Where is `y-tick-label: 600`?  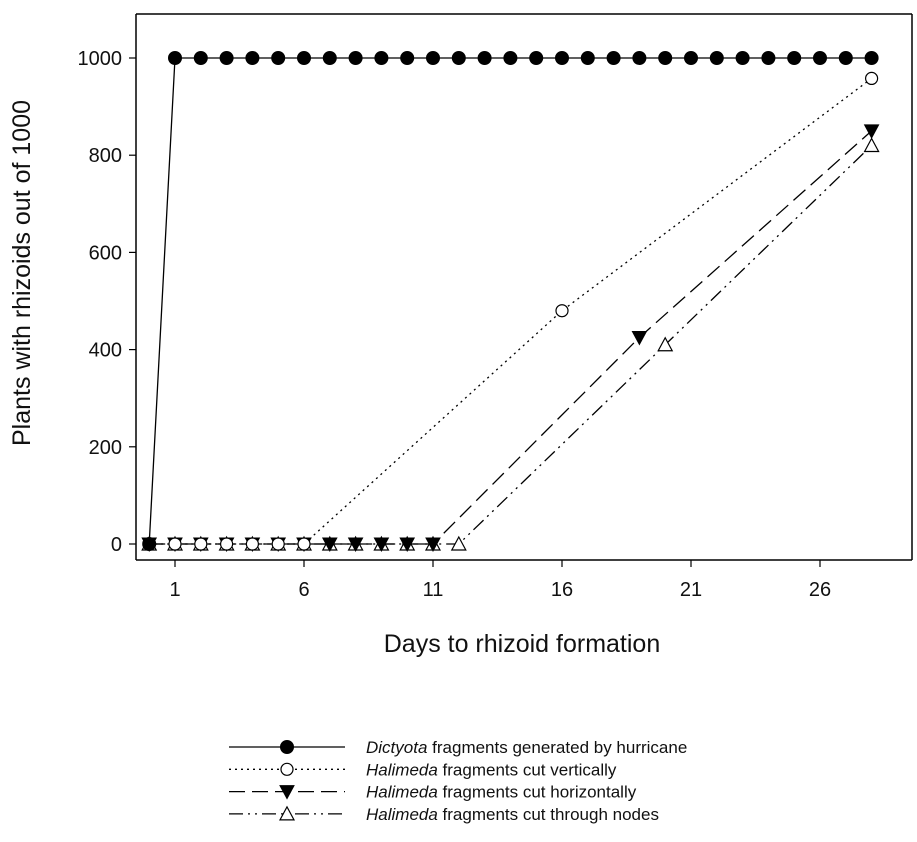 y-tick-label: 600 is located at coordinates (105, 253).